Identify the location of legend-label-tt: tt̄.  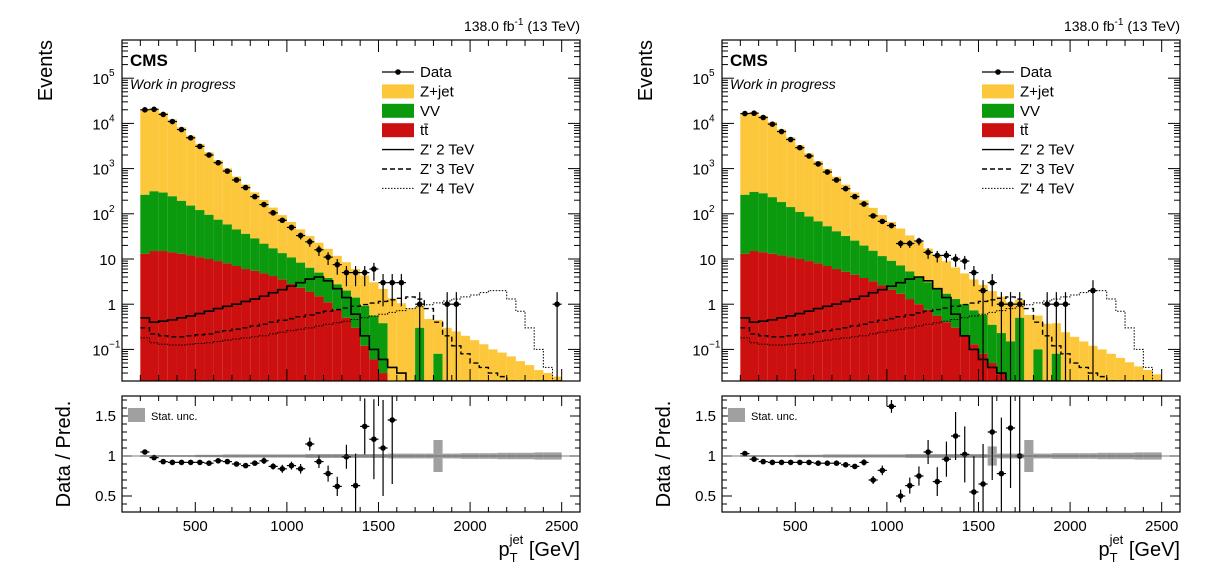
(1024, 130).